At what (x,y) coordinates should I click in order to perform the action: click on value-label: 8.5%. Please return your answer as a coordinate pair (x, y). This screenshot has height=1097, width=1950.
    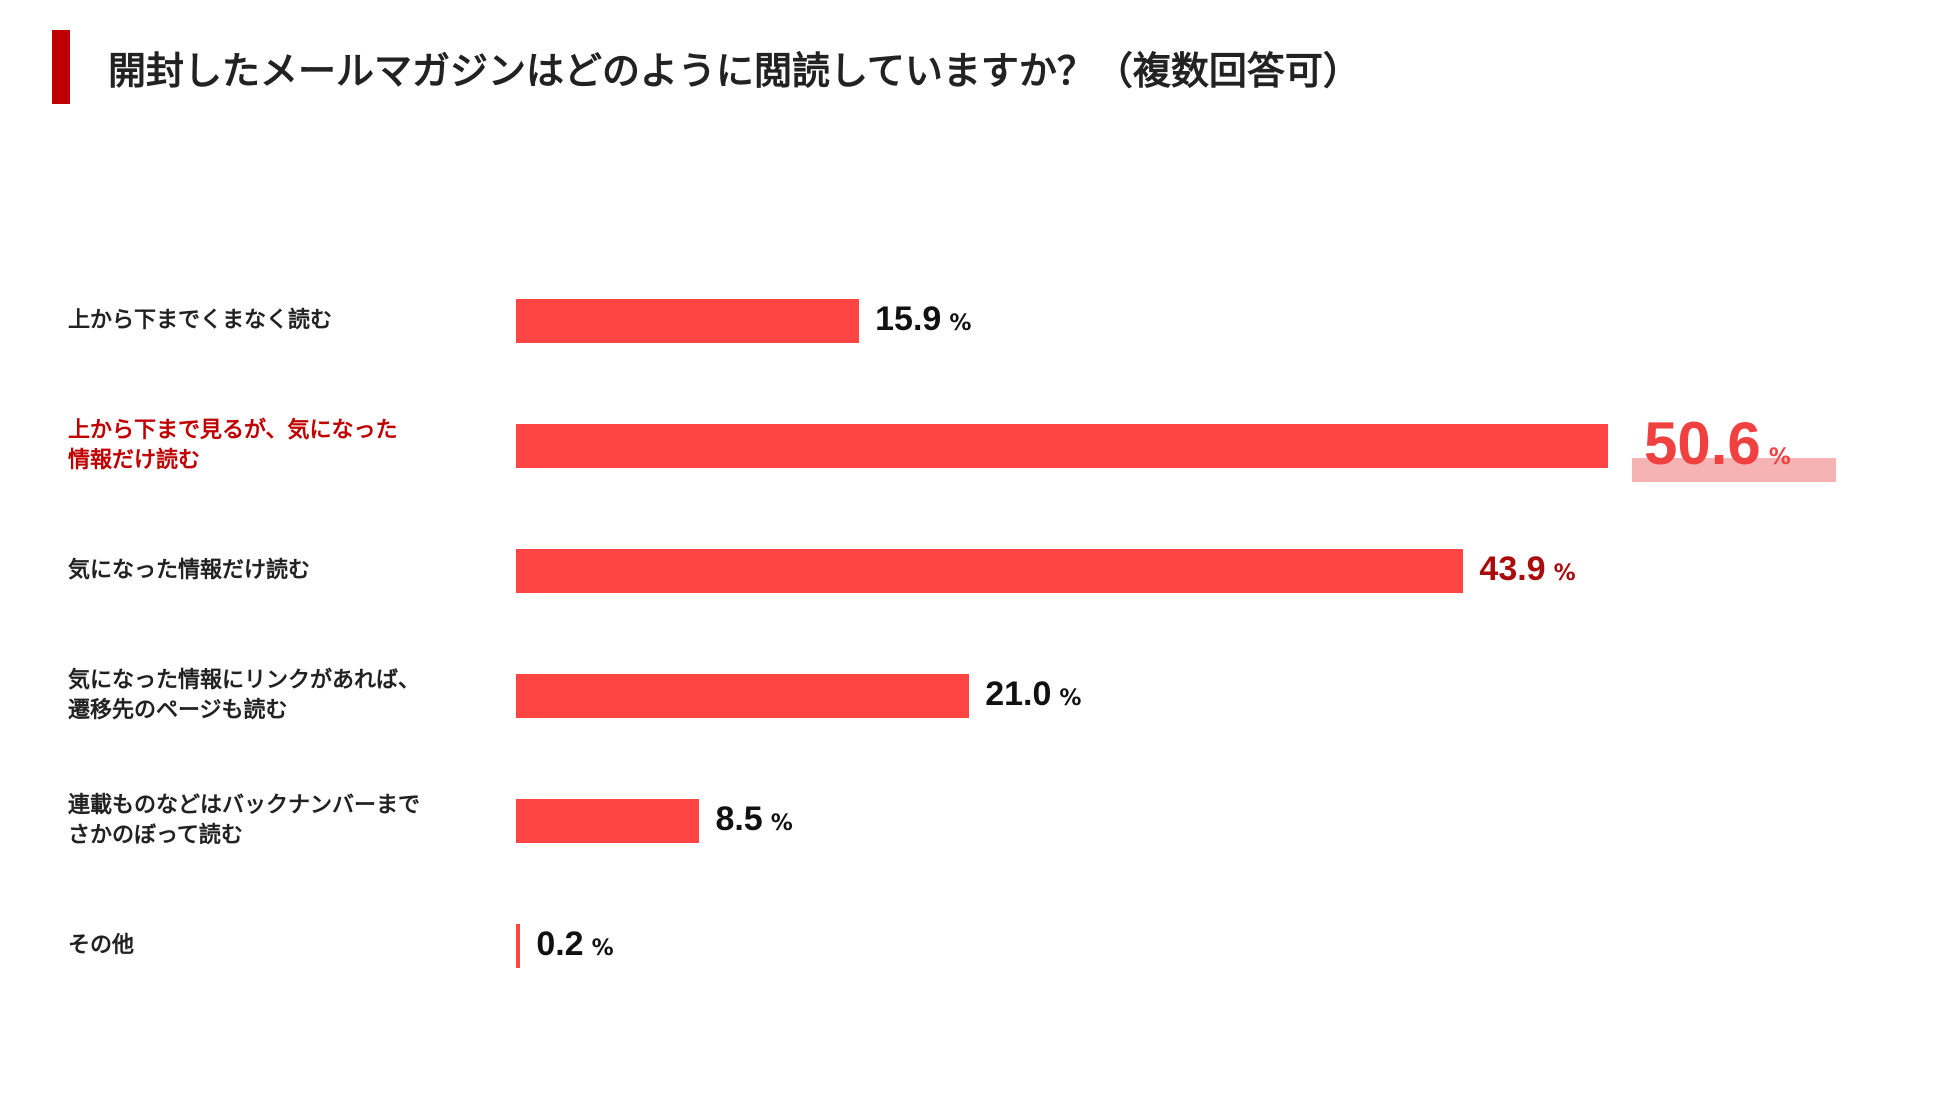
    Looking at the image, I should click on (753, 819).